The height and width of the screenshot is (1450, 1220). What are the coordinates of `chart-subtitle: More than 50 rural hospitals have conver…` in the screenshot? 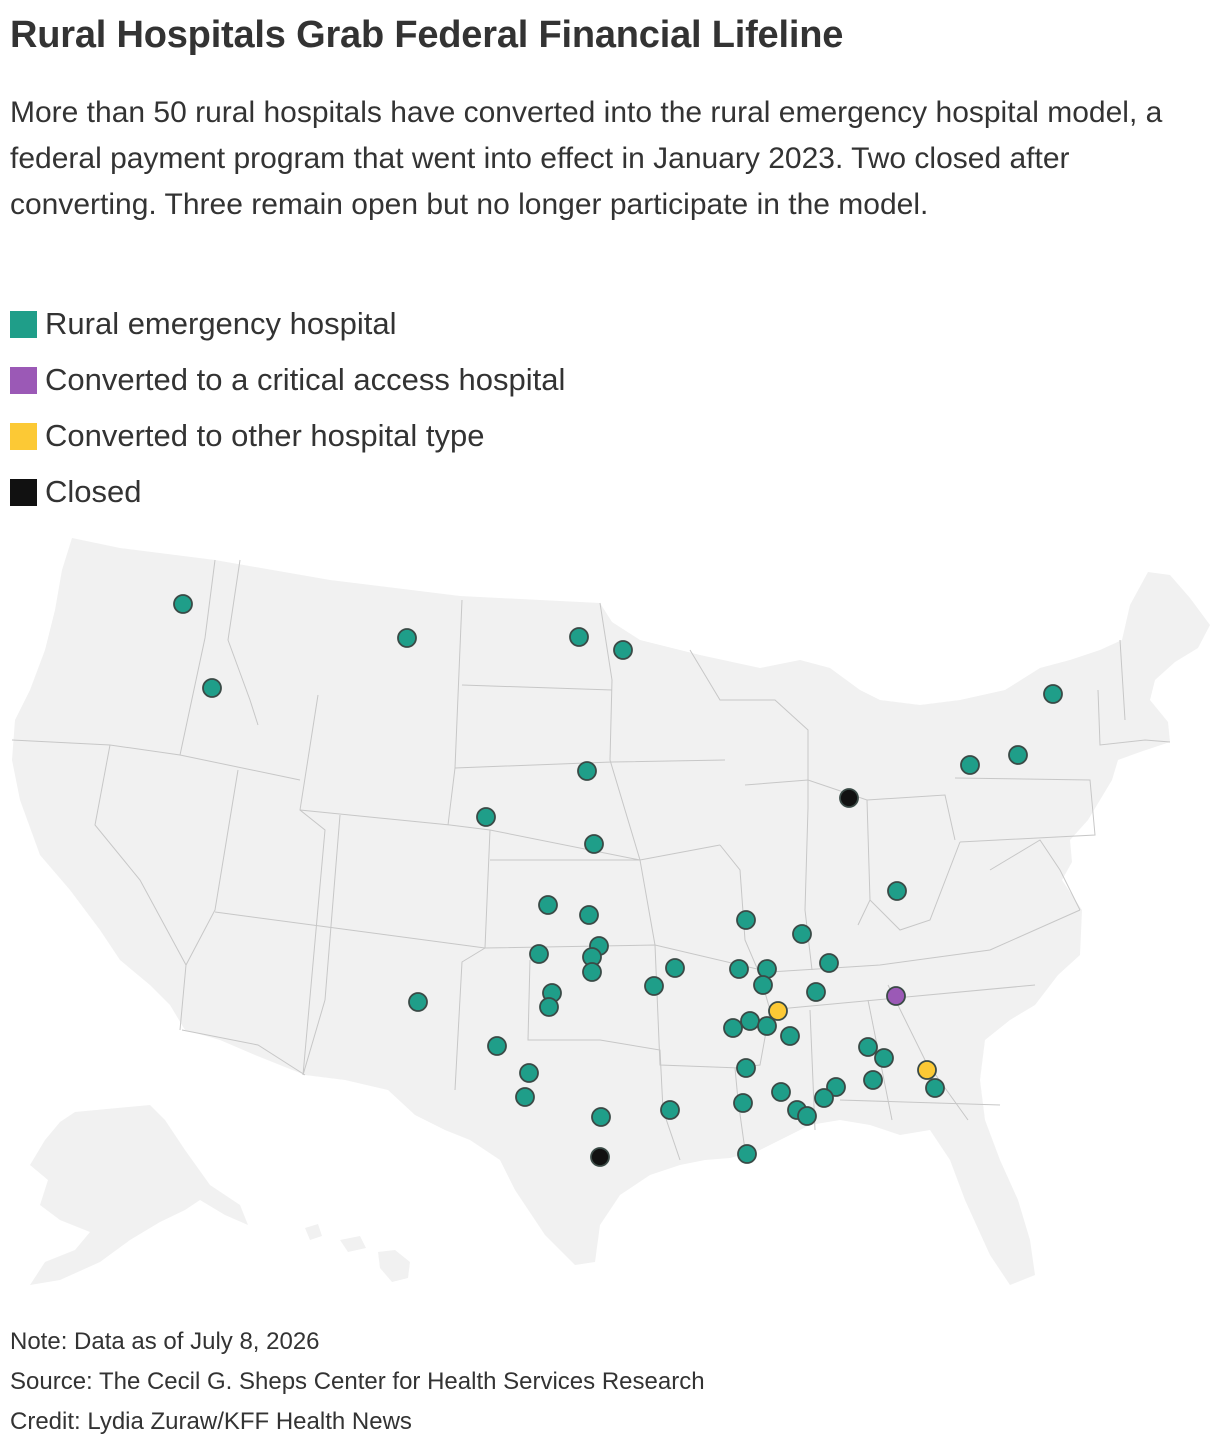 It's located at (586, 158).